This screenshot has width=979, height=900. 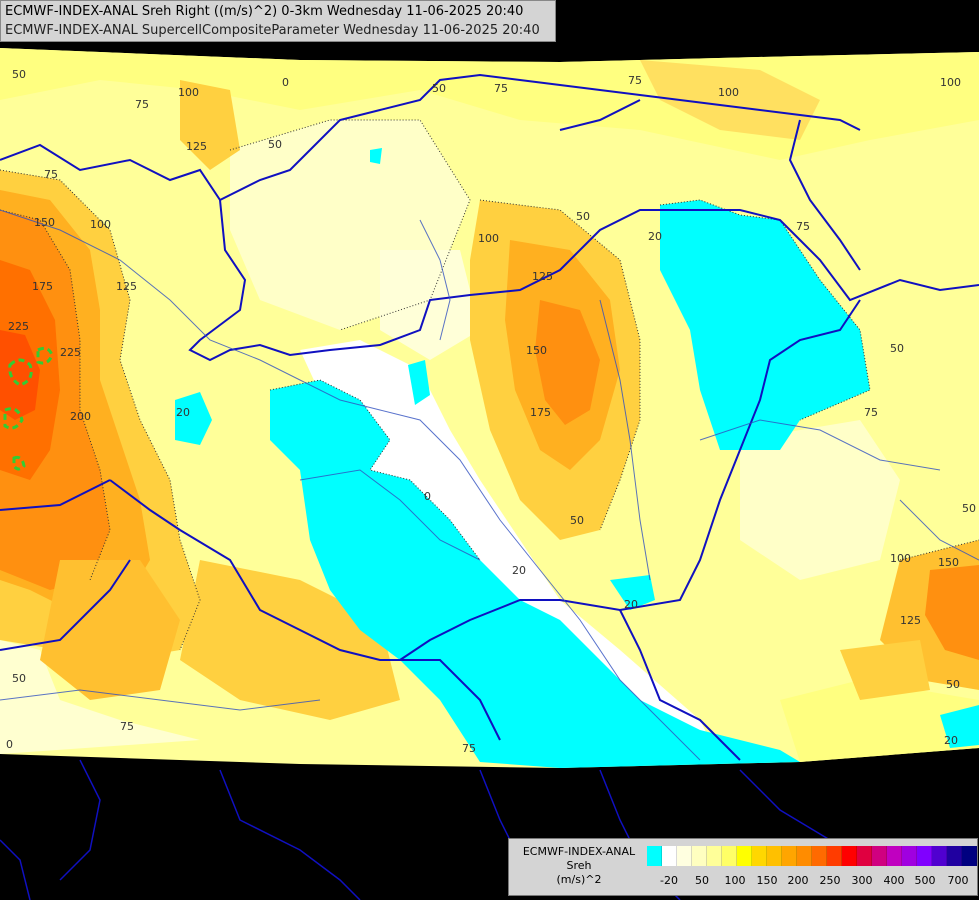 What do you see at coordinates (862, 880) in the screenshot?
I see `legend-tick-label: 300` at bounding box center [862, 880].